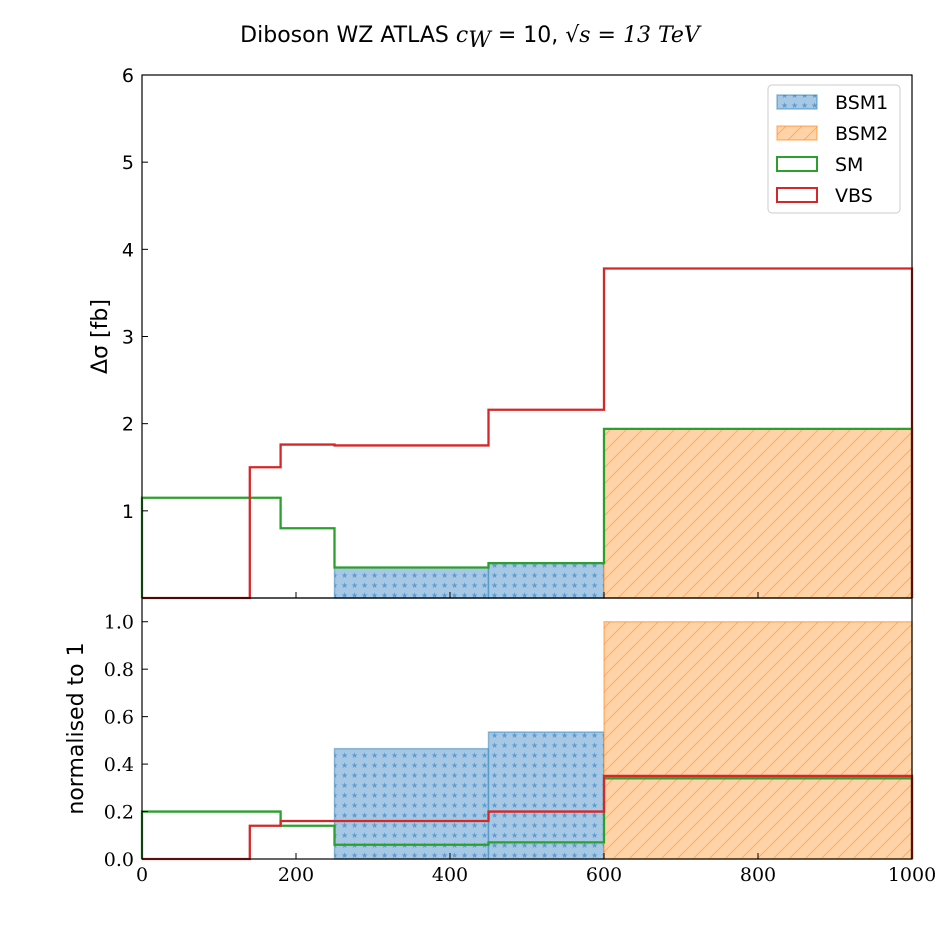 The width and height of the screenshot is (944, 944). Describe the element at coordinates (758, 513) in the screenshot. I see `top-bsm2-bar` at that location.